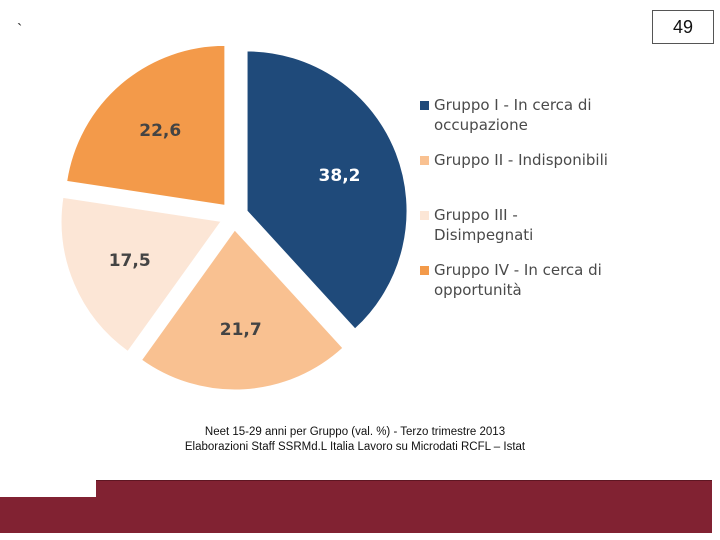 Image resolution: width=720 pixels, height=540 pixels. I want to click on legend-swatch-gruppo-iv, so click(424, 270).